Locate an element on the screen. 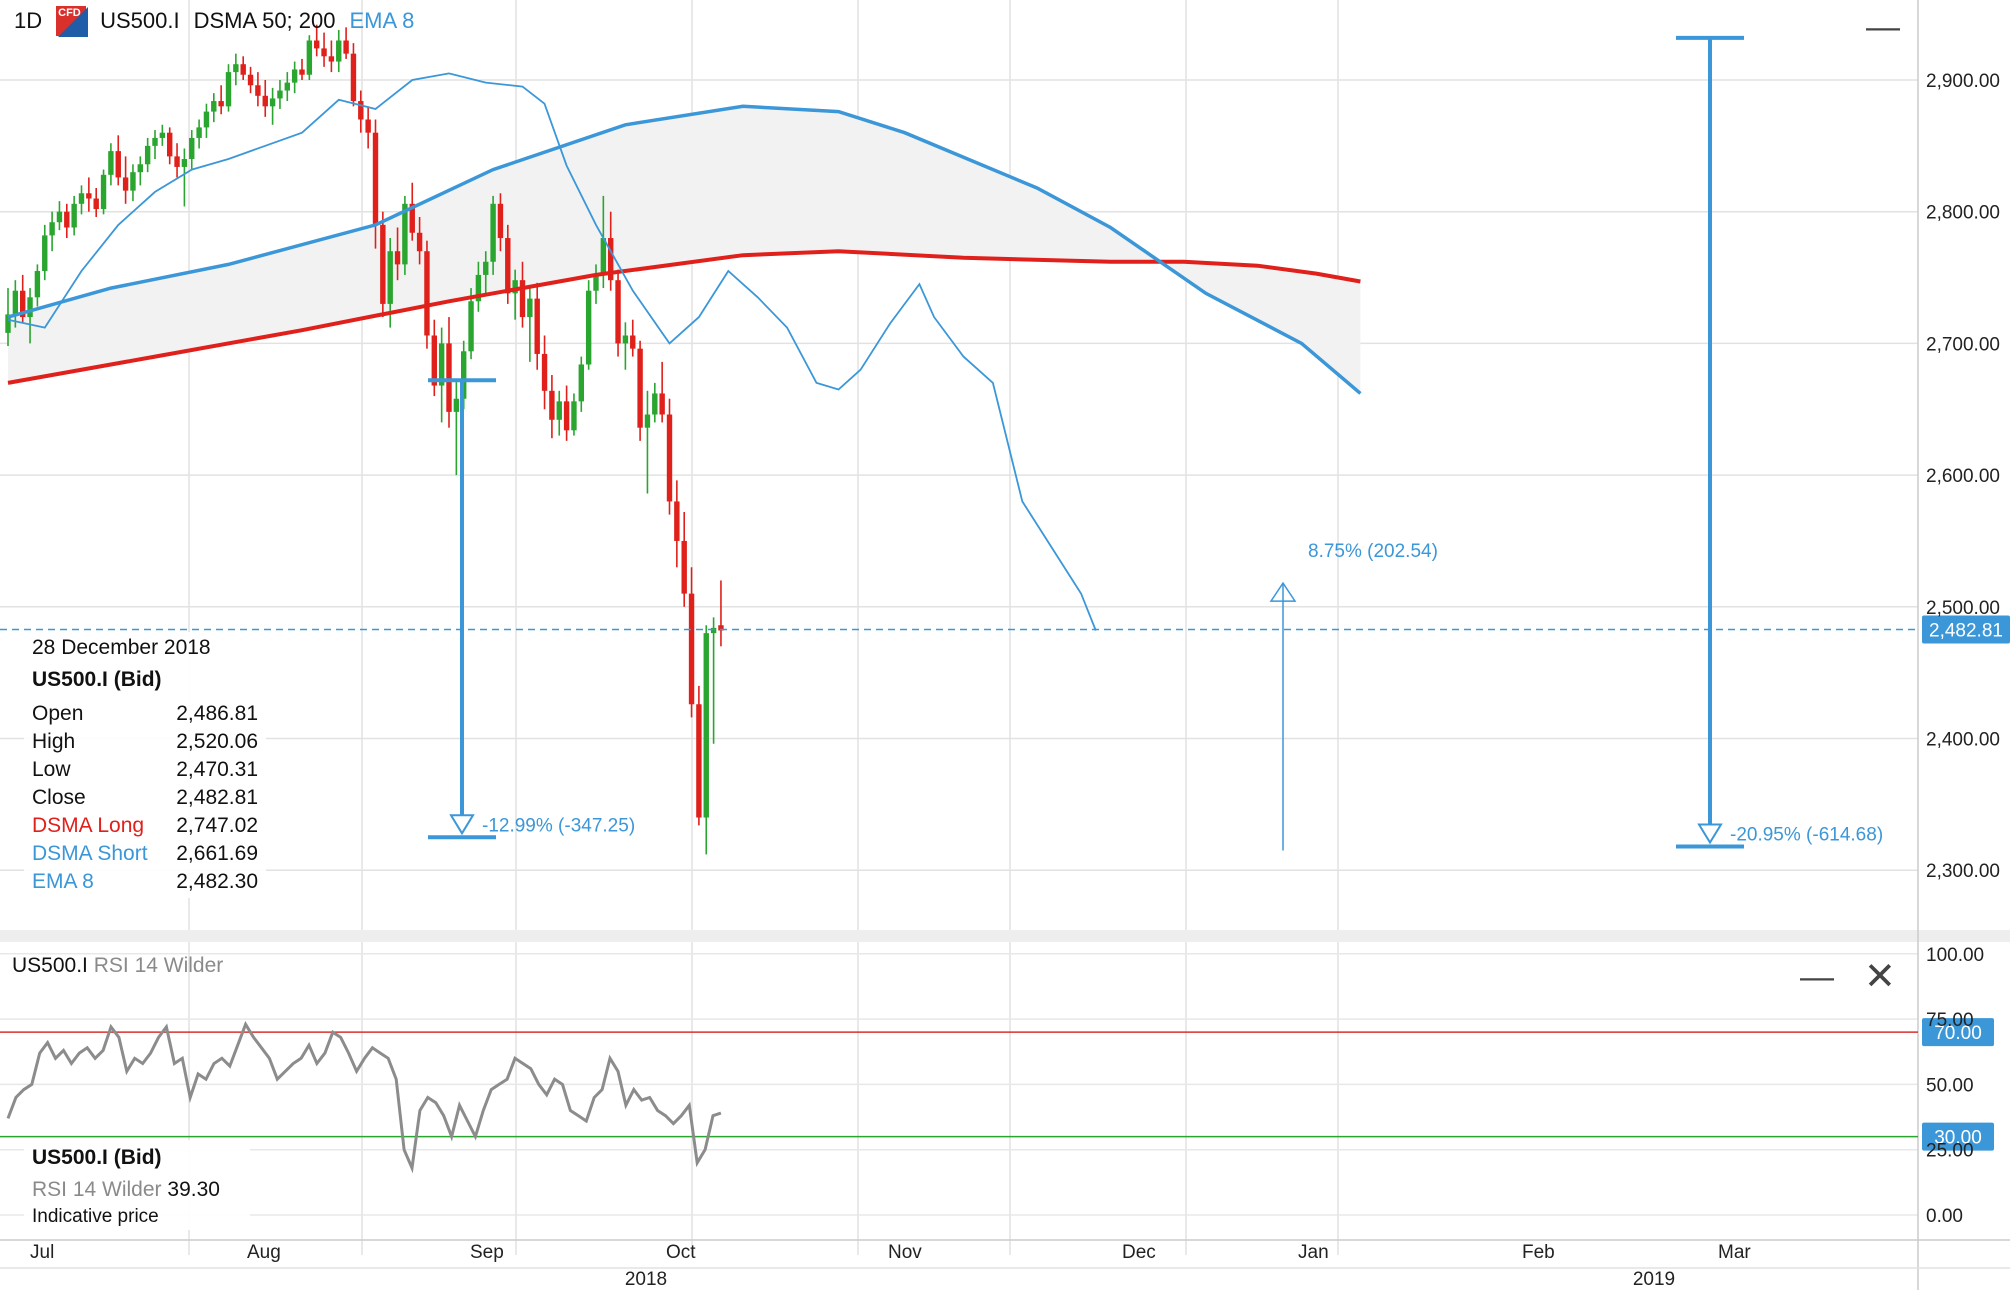 The image size is (2010, 1295). rsi-panel-title: US500.I RSI 14 Wilder is located at coordinates (118, 965).